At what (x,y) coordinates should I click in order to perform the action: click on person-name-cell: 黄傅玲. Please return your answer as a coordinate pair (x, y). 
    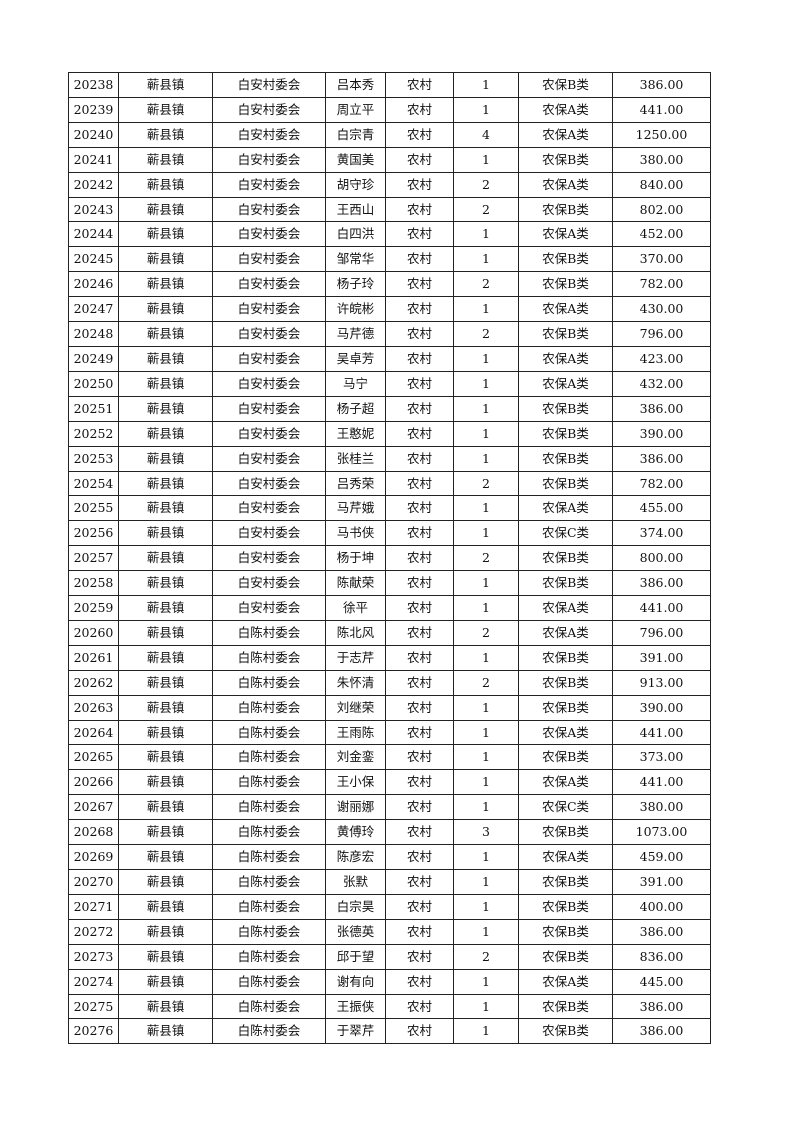
    Looking at the image, I should click on (355, 832).